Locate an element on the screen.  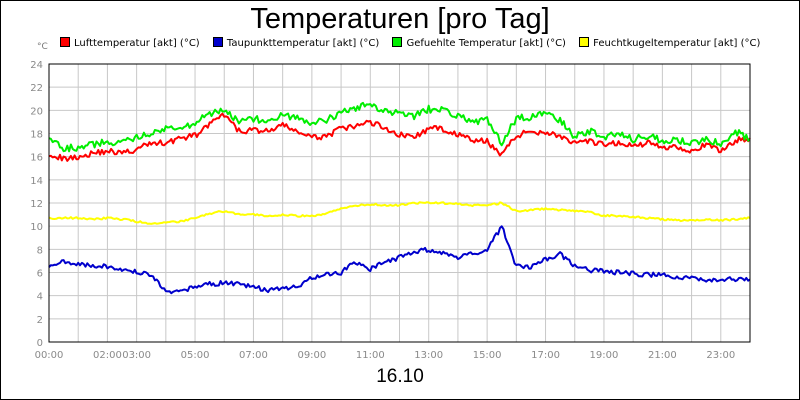
x-tick-label: 11:00 is located at coordinates (370, 355).